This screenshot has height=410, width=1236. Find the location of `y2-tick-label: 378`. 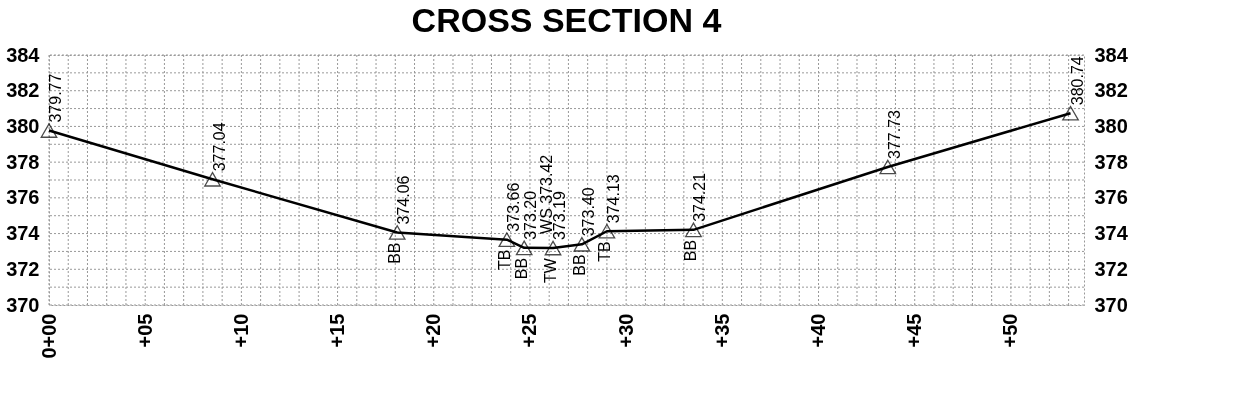

y2-tick-label: 378 is located at coordinates (1111, 161).